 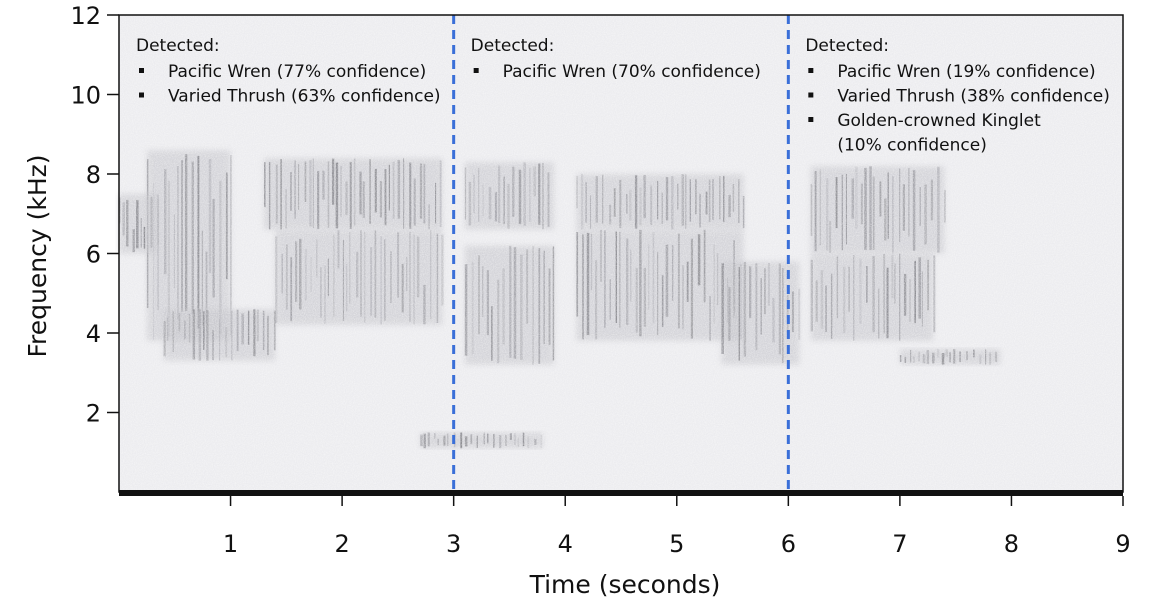 I want to click on x-tick-label: 2, so click(x=341, y=544).